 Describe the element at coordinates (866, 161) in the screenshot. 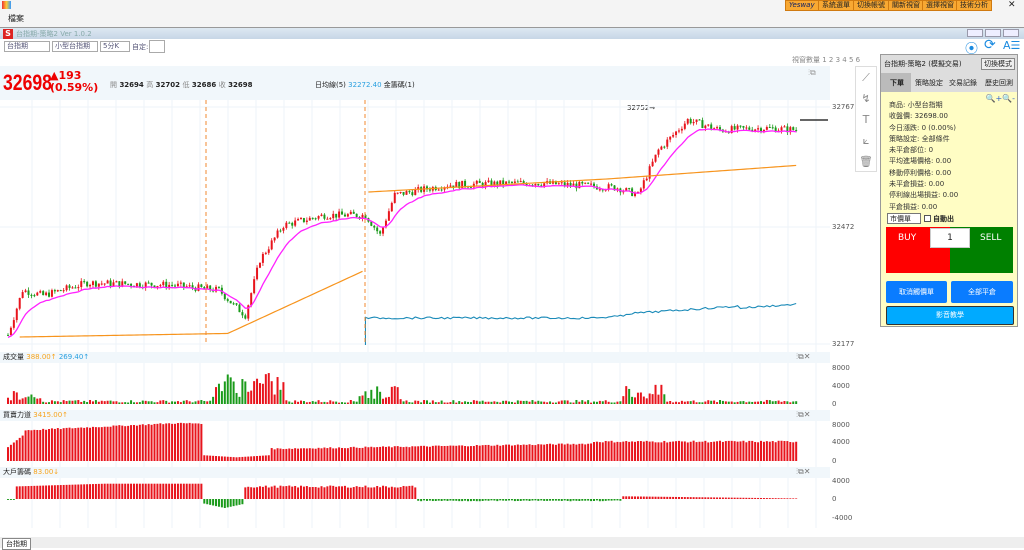

I see `trash-icon: 🗑` at that location.